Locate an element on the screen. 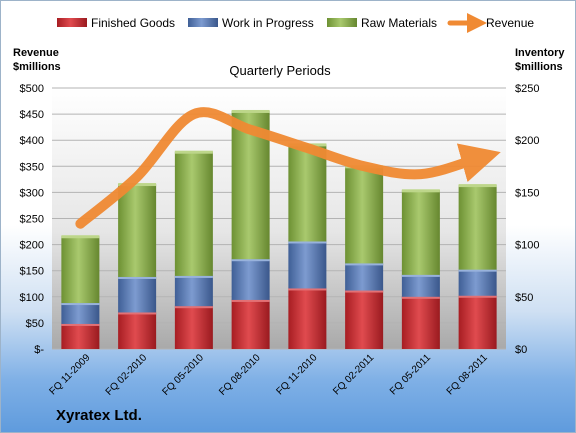 The image size is (576, 433). left-tick-label: $350 is located at coordinates (32, 167).